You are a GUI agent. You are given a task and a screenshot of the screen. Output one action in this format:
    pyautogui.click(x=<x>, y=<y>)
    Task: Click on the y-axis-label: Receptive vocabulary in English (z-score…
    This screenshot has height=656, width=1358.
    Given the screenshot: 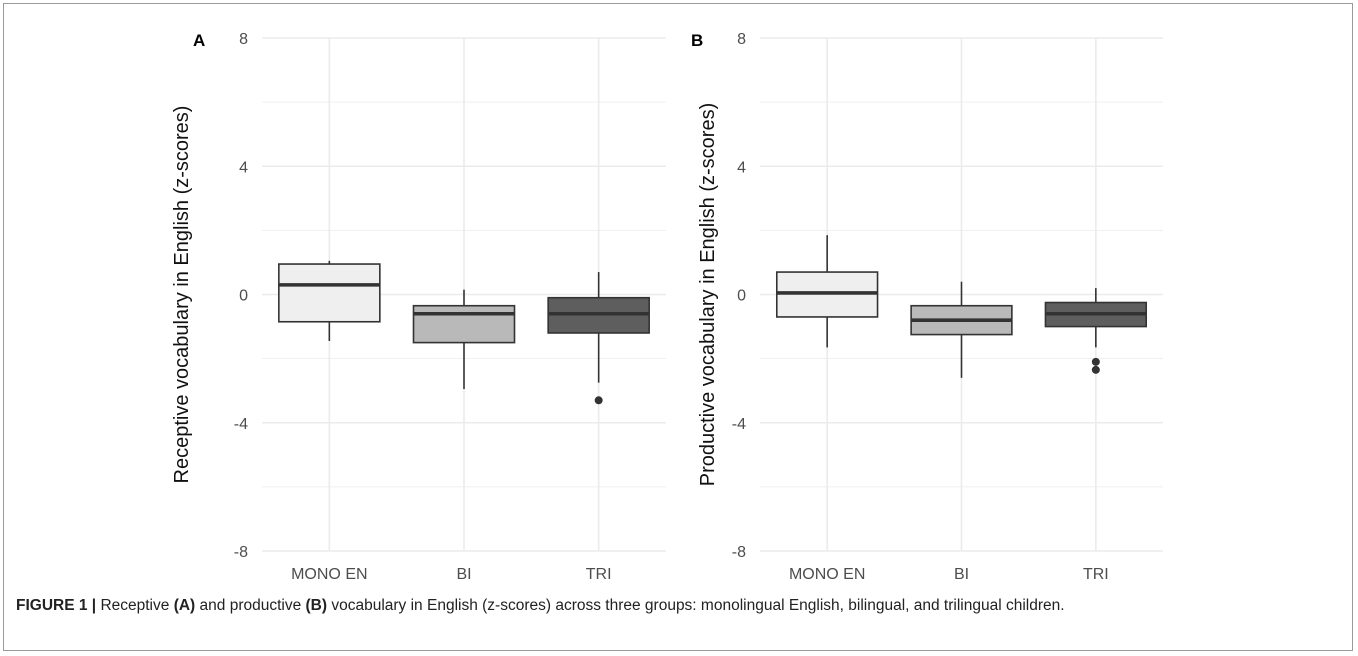 What is the action you would take?
    pyautogui.click(x=182, y=295)
    